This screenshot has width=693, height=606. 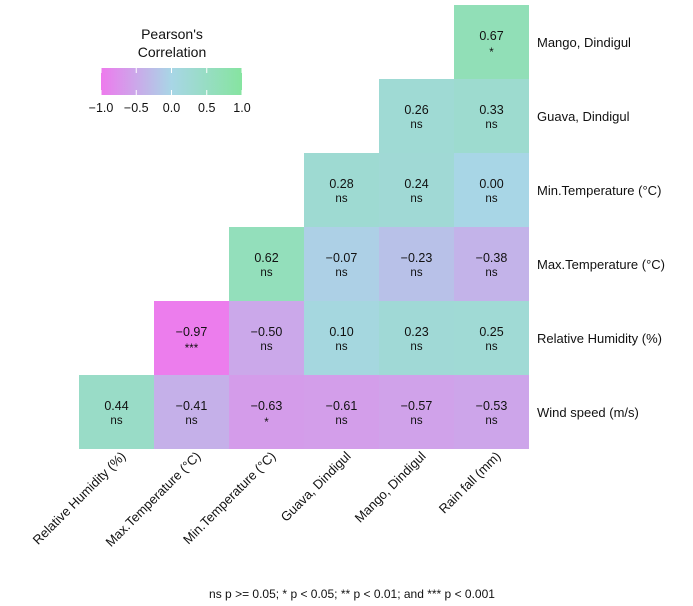 I want to click on heatmap-cell: −0.38 ns, so click(x=491, y=264).